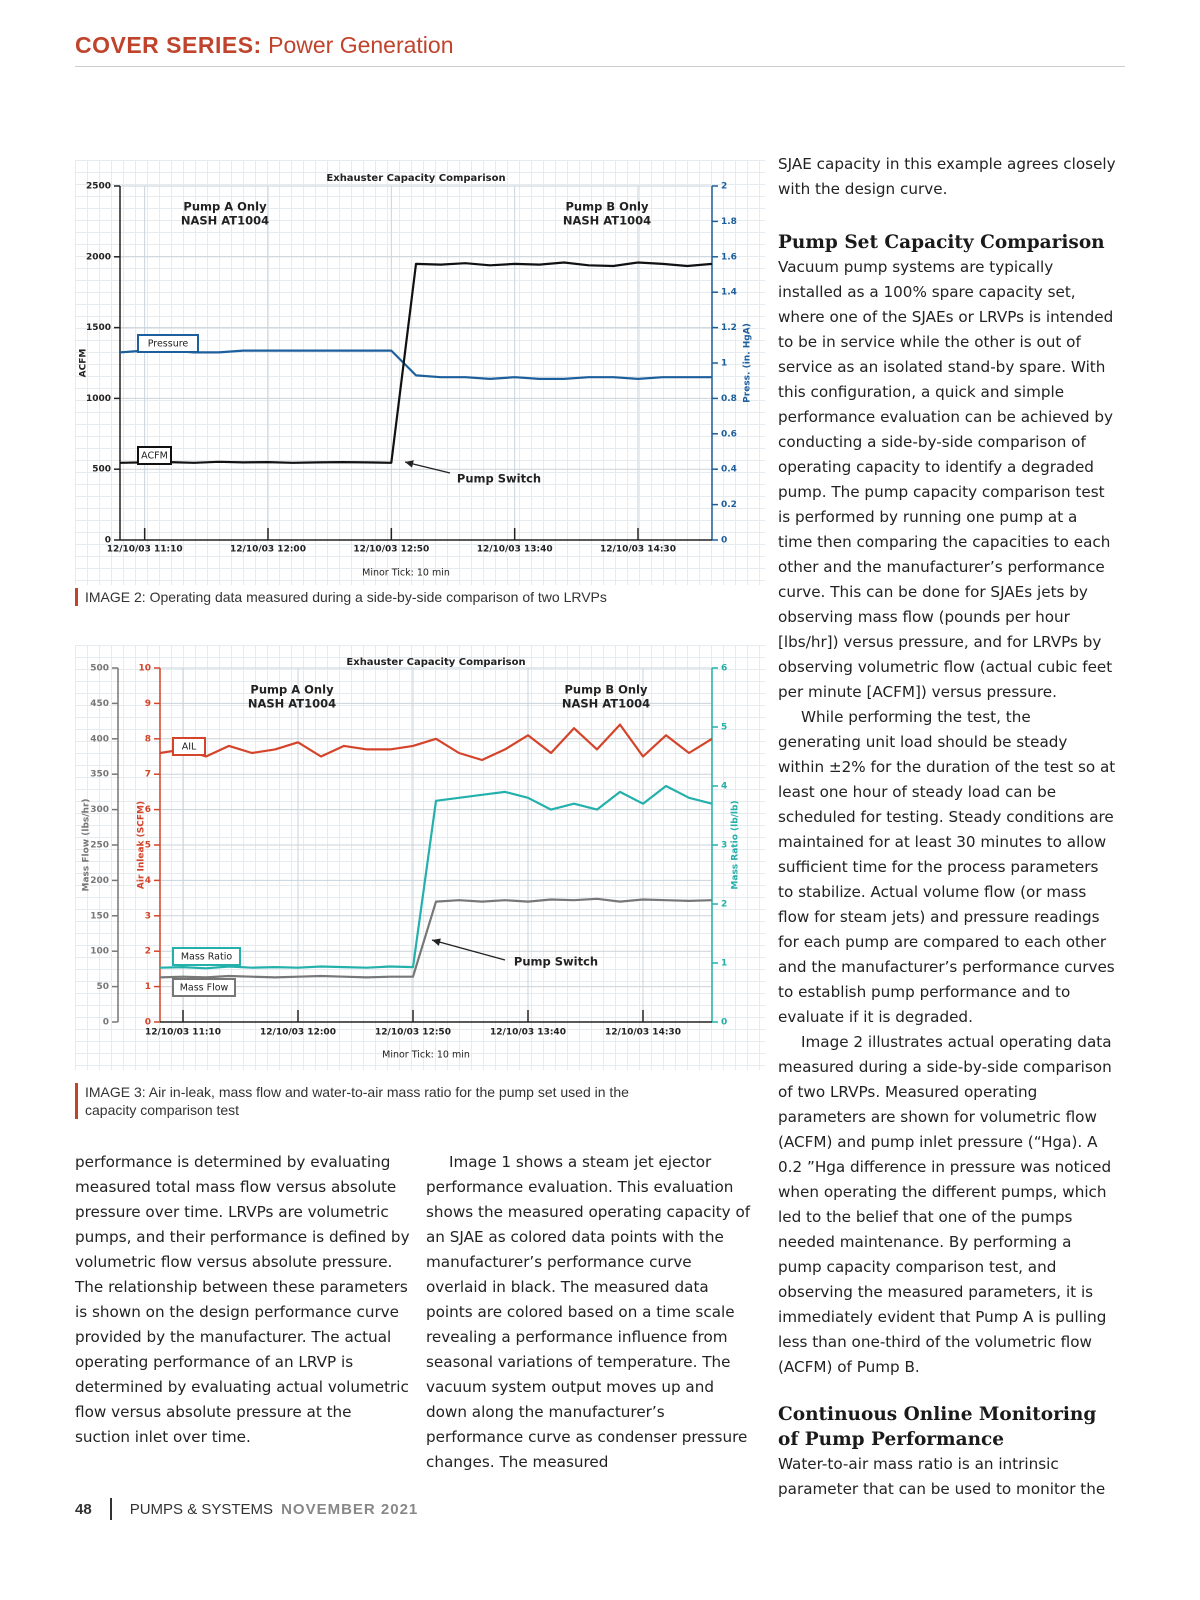 The image size is (1200, 1600). What do you see at coordinates (99, 704) in the screenshot?
I see `y-tick-label: 450` at bounding box center [99, 704].